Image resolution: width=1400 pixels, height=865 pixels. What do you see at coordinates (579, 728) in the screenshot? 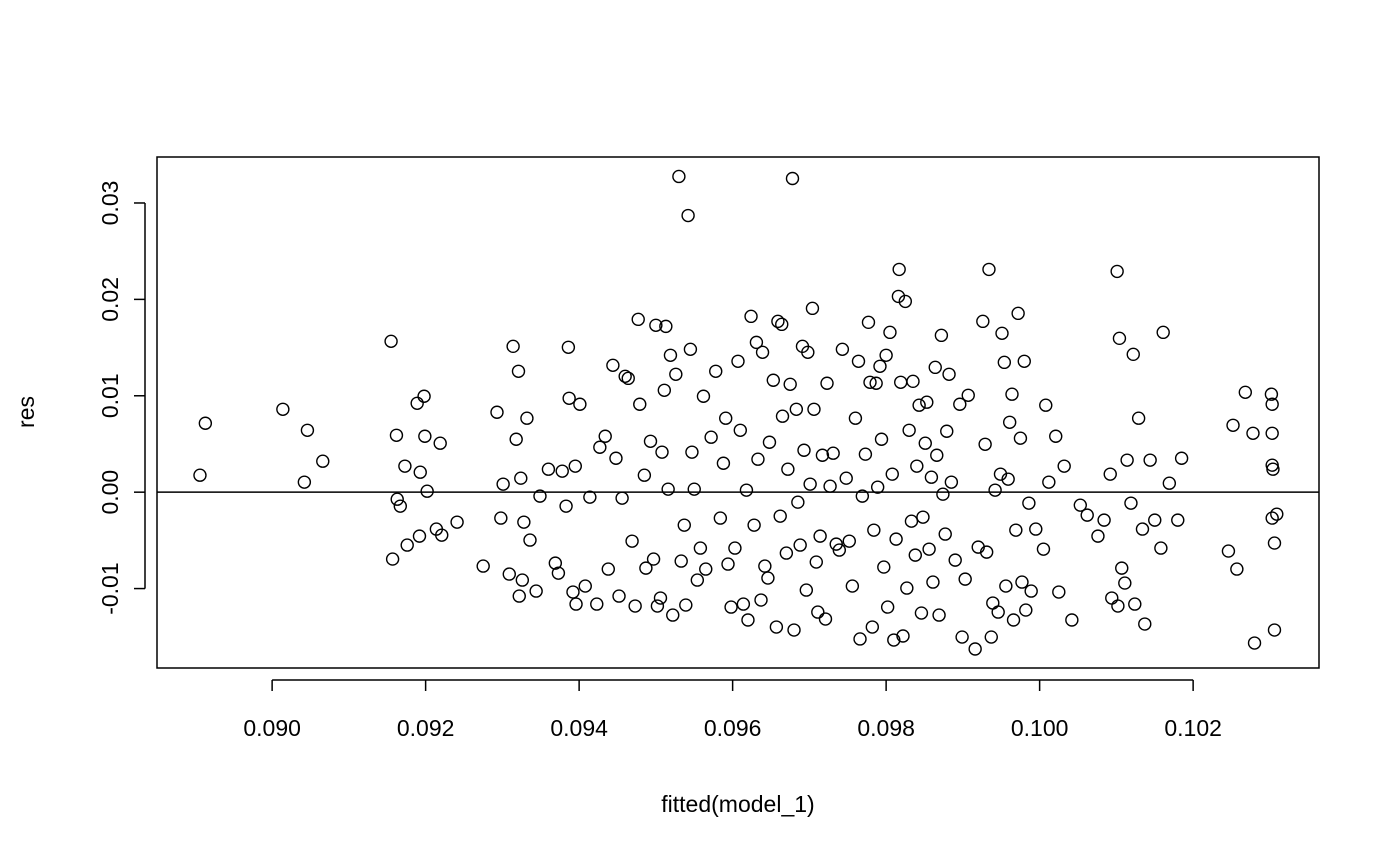
I see `x-tick-label: 0.094` at bounding box center [579, 728].